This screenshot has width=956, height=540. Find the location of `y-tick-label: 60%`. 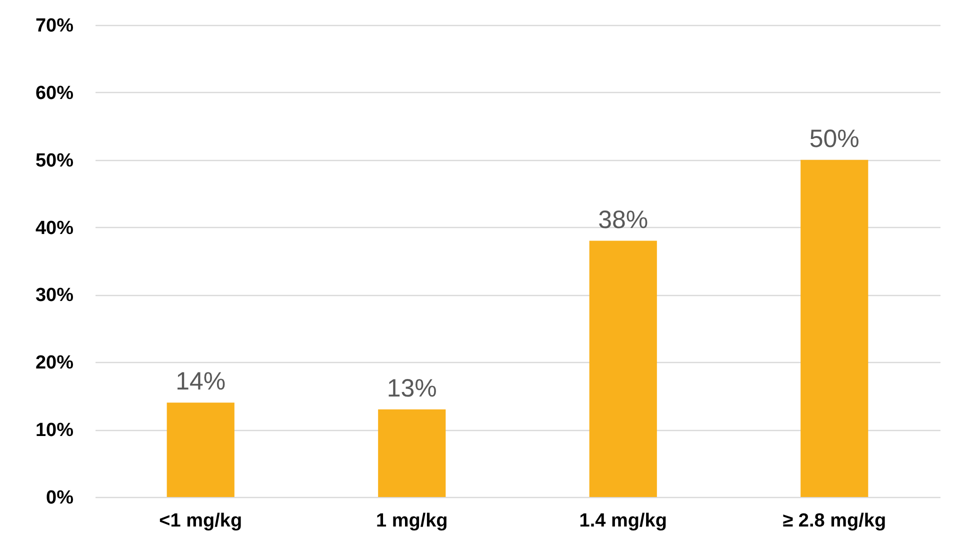

y-tick-label: 60% is located at coordinates (54, 93).